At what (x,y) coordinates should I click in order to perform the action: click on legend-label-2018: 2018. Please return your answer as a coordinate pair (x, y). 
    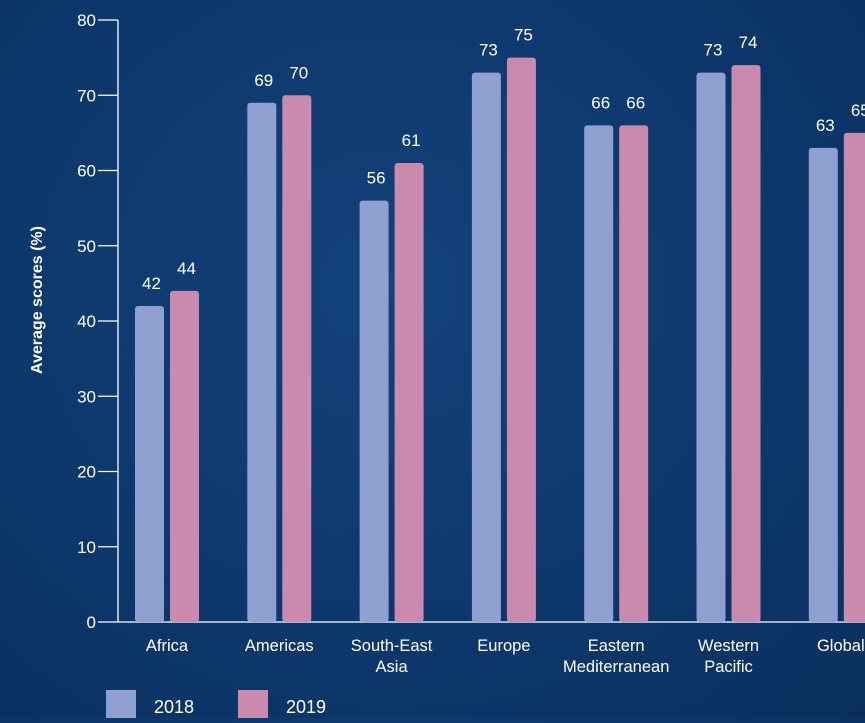
    Looking at the image, I should click on (174, 707).